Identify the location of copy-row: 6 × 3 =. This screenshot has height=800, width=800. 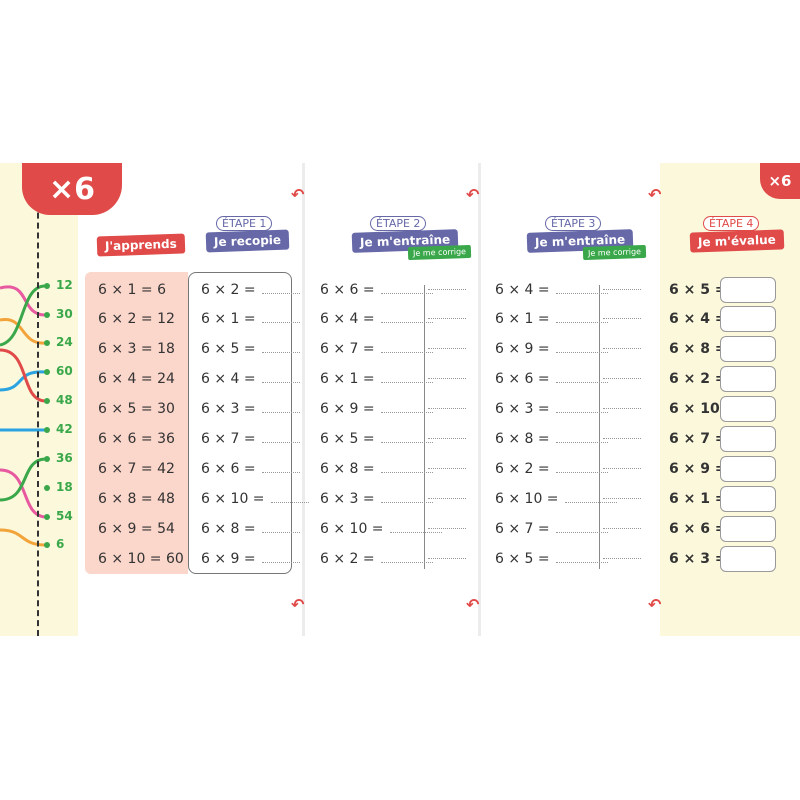
(250, 409).